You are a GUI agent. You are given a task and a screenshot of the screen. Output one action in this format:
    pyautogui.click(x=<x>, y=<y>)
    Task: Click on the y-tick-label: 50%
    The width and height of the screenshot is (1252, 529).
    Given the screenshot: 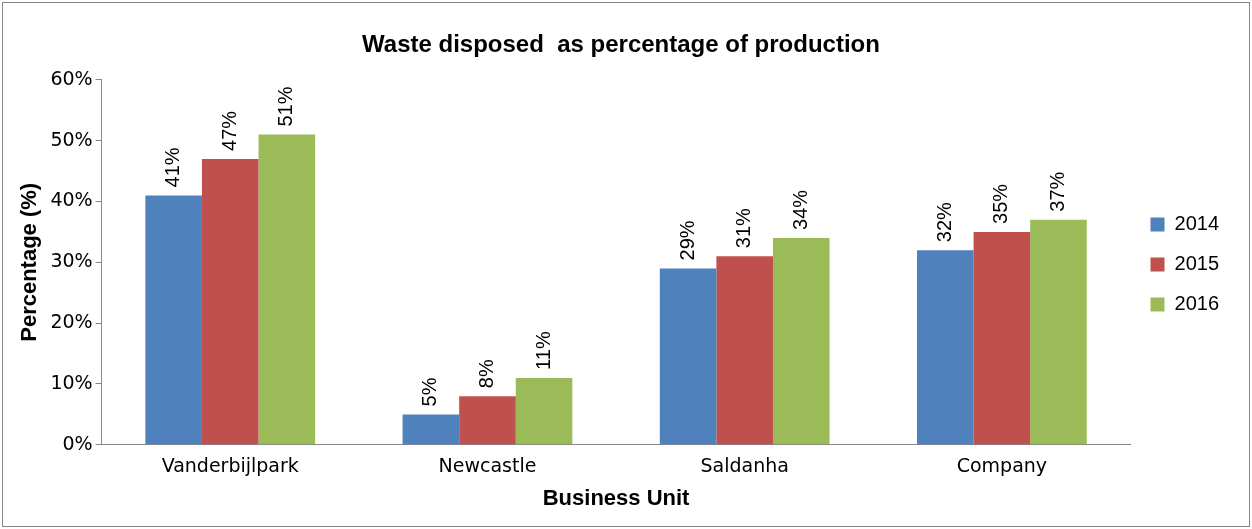 What is the action you would take?
    pyautogui.click(x=71, y=138)
    